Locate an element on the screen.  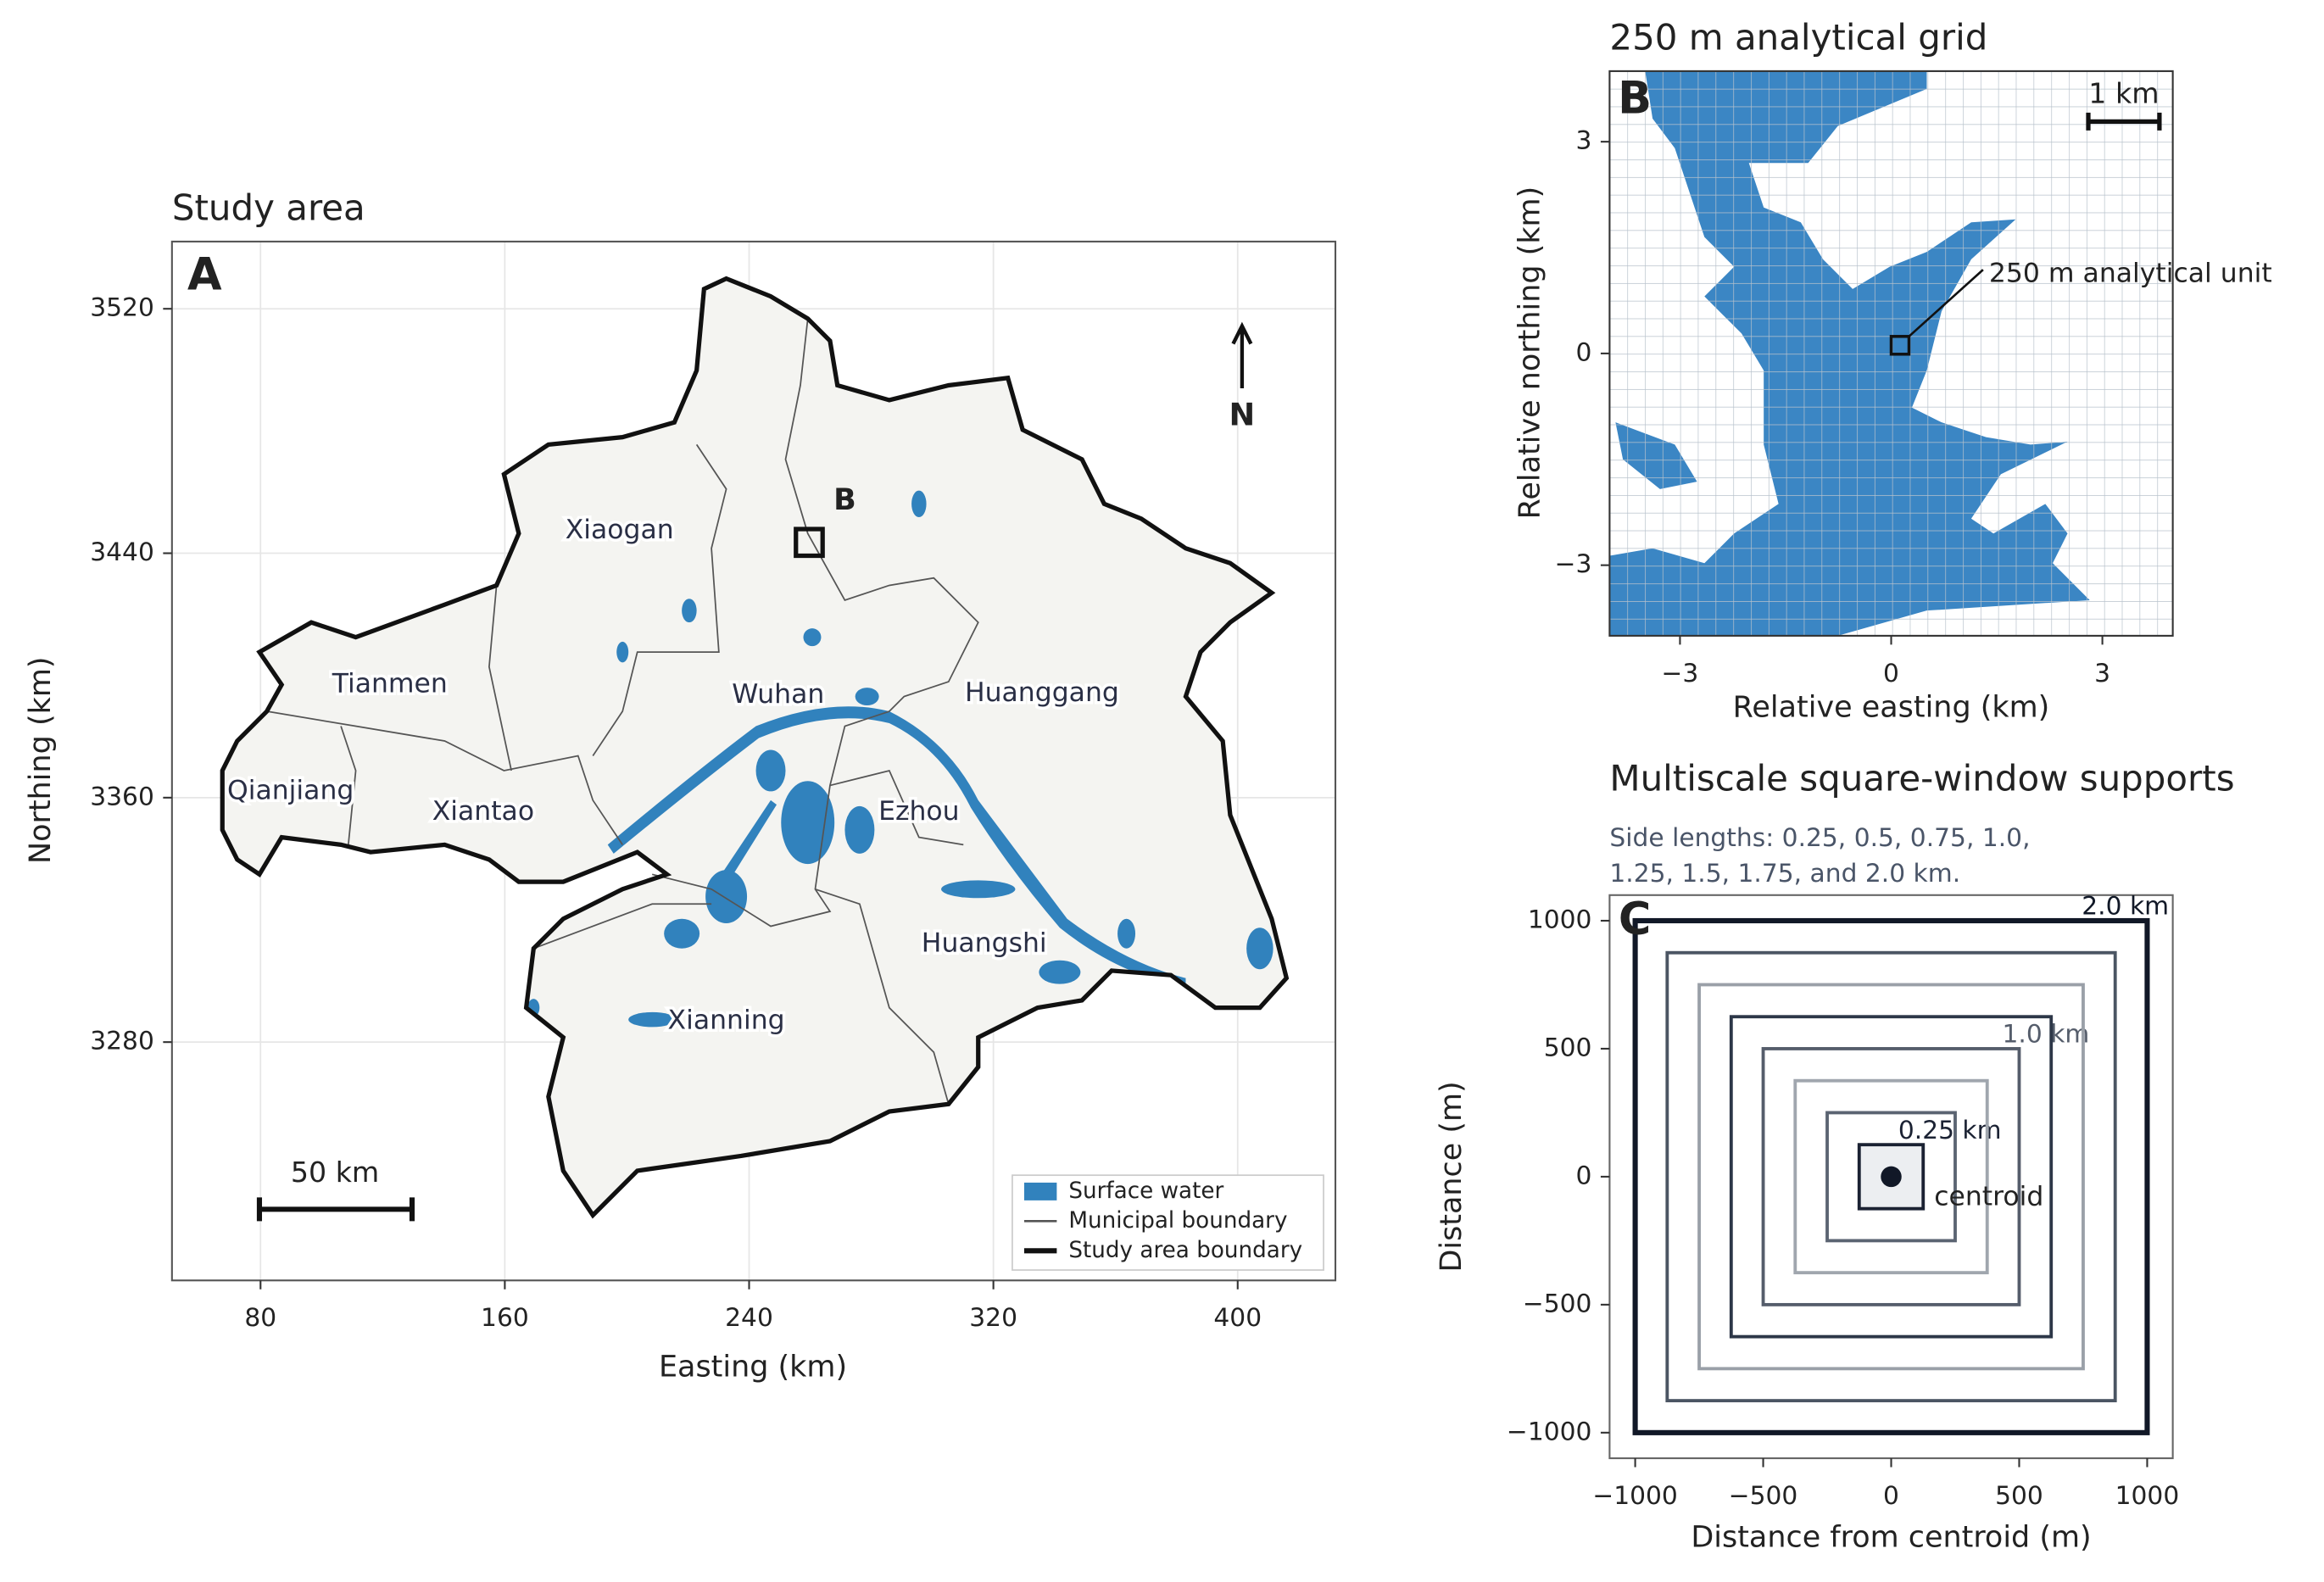
region-label: Ezhou is located at coordinates (919, 811).